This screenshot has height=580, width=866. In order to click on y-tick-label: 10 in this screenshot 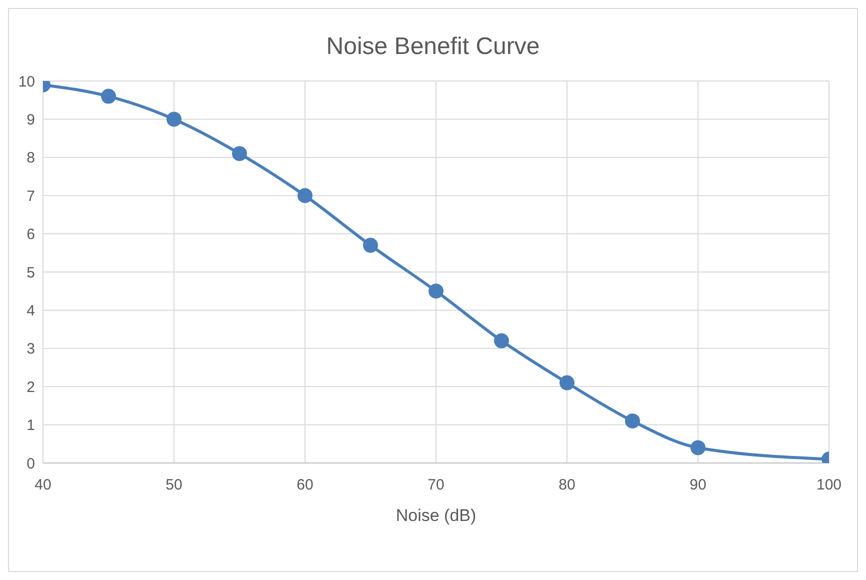, I will do `click(26, 81)`.